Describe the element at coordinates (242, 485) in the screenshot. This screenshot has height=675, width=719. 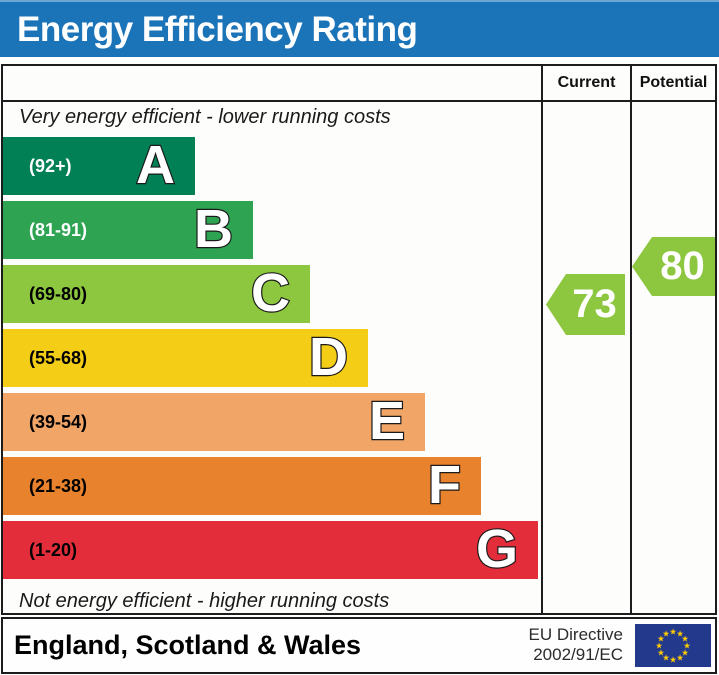
I see `band-row-f: (21-38) F` at that location.